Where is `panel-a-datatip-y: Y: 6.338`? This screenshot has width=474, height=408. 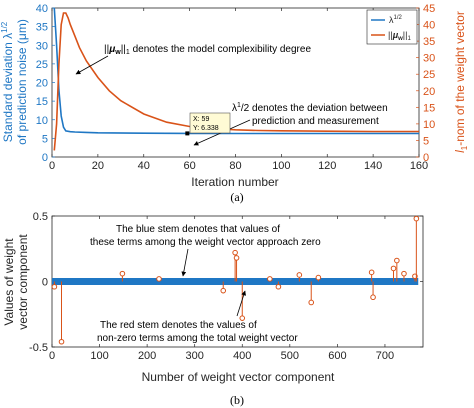
panel-a-datatip-y: Y: 6.338 is located at coordinates (206, 128).